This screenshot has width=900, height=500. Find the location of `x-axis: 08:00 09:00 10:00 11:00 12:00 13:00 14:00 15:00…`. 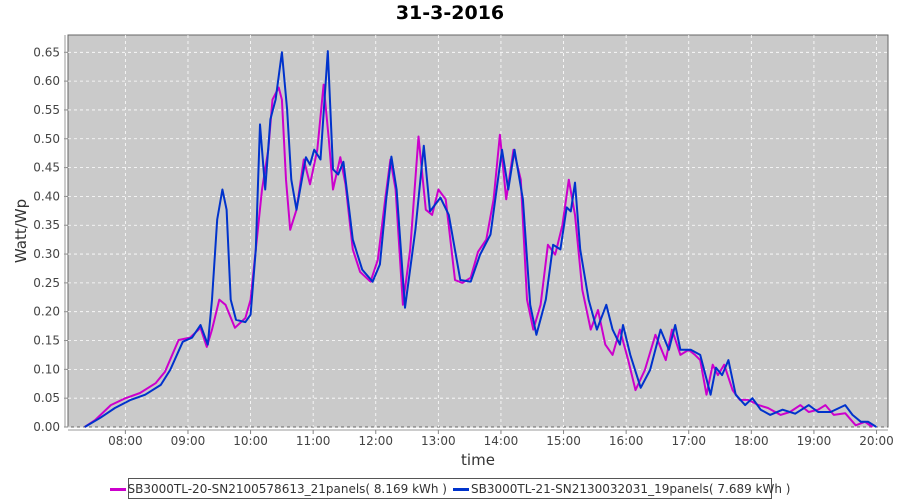

x-axis: 08:00 09:00 10:00 11:00 12:00 13:00 14:00 15:00… is located at coordinates (481, 438).